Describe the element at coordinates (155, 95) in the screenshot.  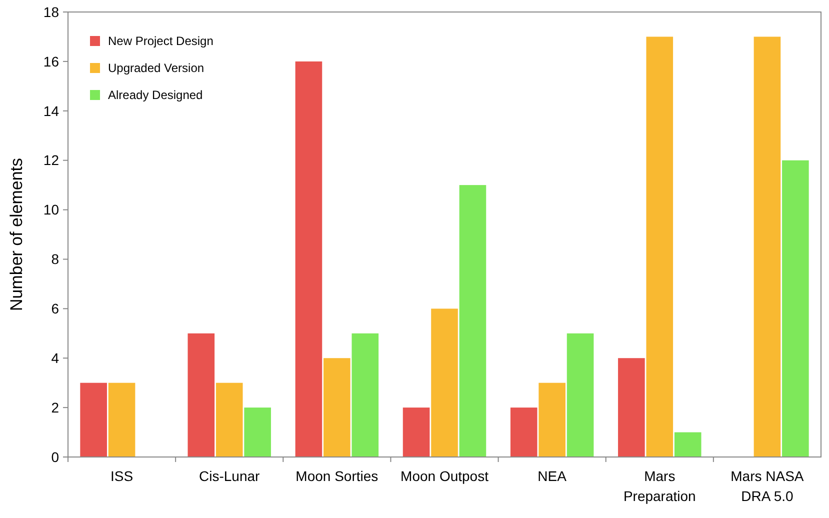
I see `legend-label: Already Designed` at that location.